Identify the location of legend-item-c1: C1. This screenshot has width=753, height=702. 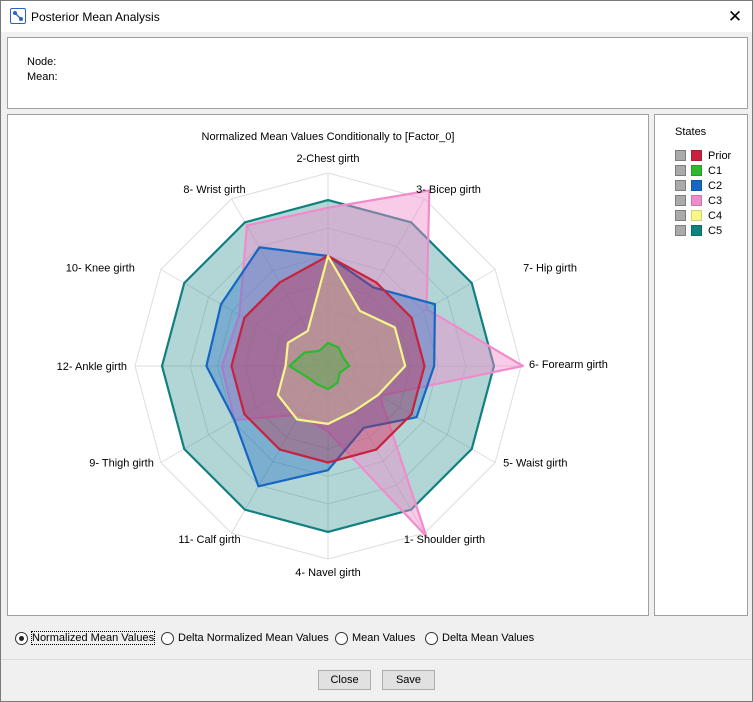
(698, 170).